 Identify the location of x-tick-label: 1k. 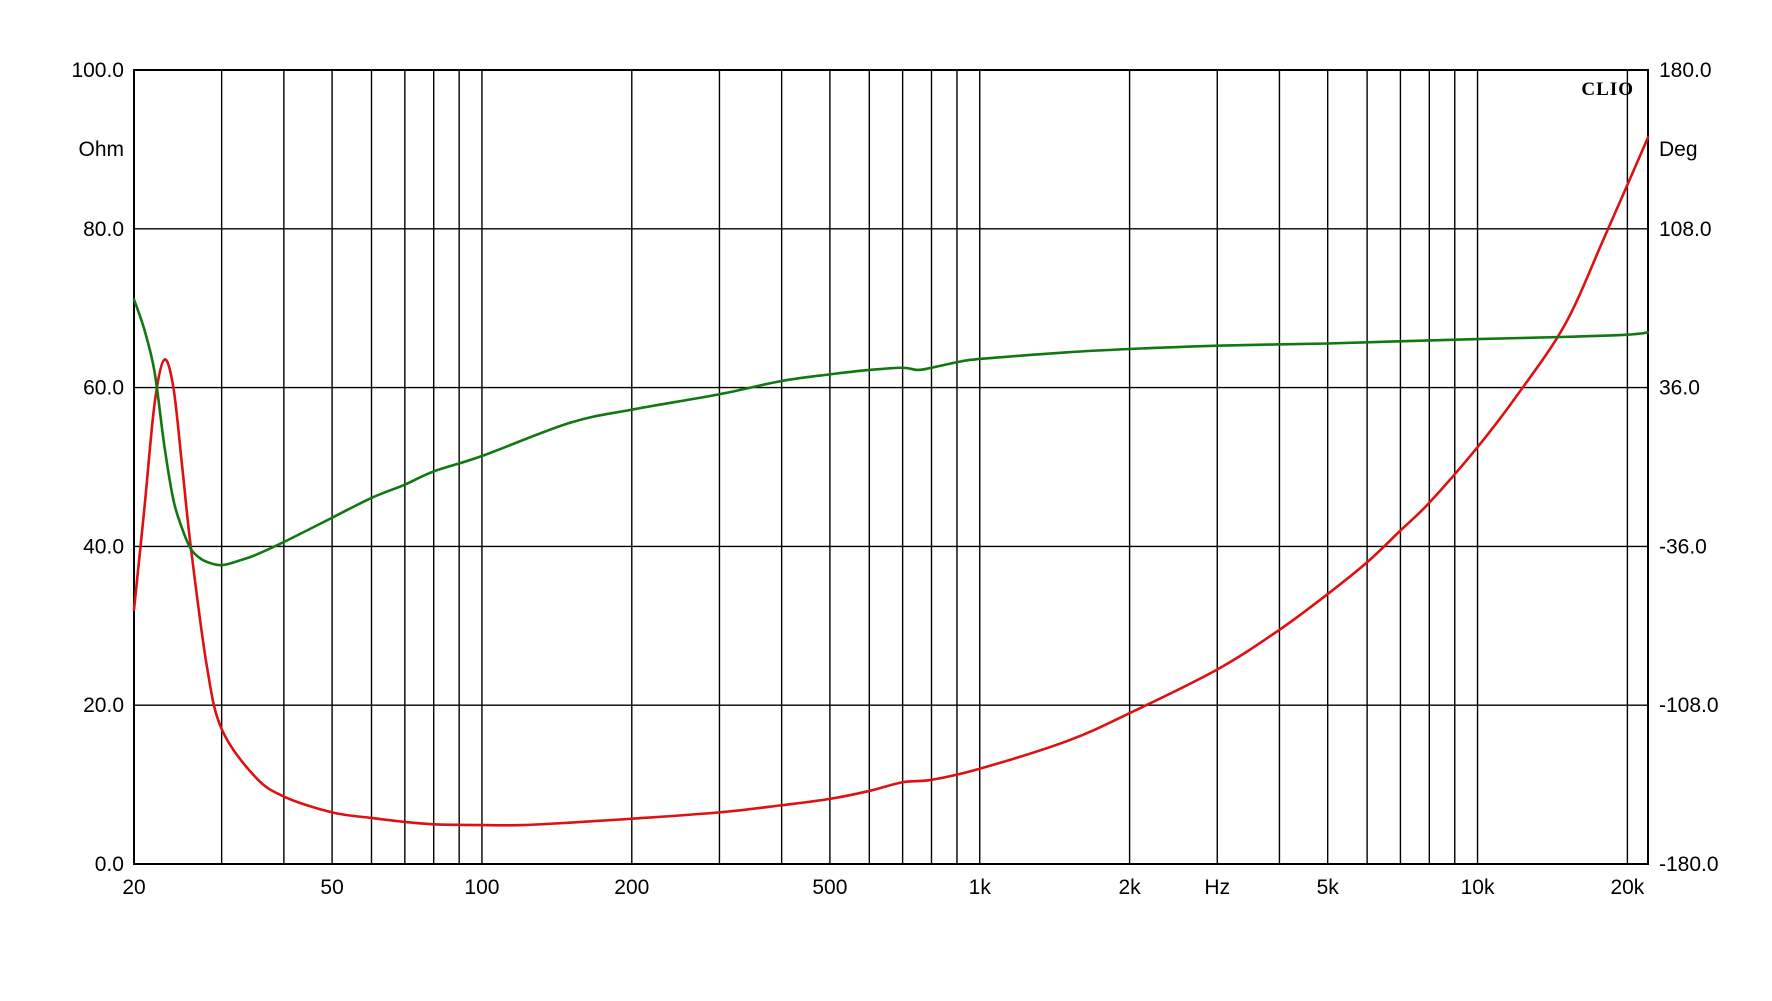
(980, 887).